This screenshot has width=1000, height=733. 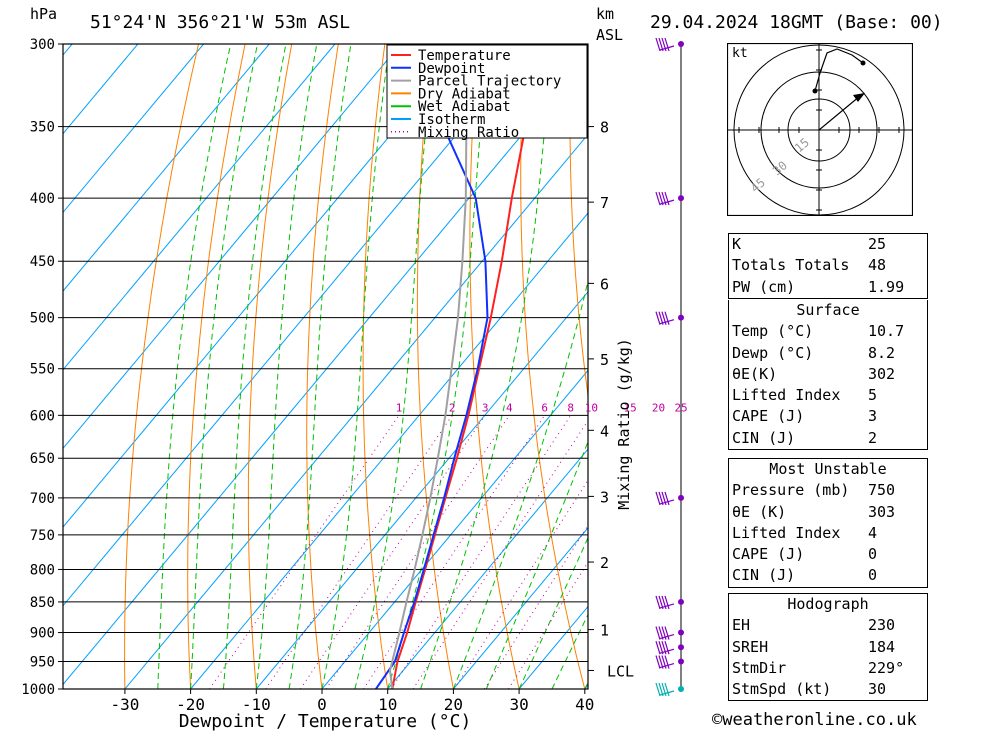 I want to click on pressure-tick-label: 300, so click(x=42, y=45).